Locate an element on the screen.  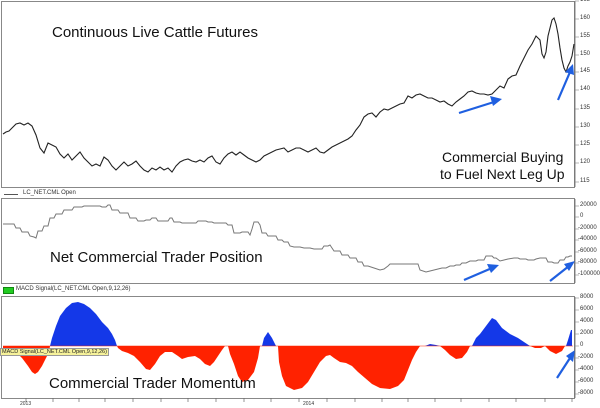
price-y-axis is located at coordinates (576, 93).